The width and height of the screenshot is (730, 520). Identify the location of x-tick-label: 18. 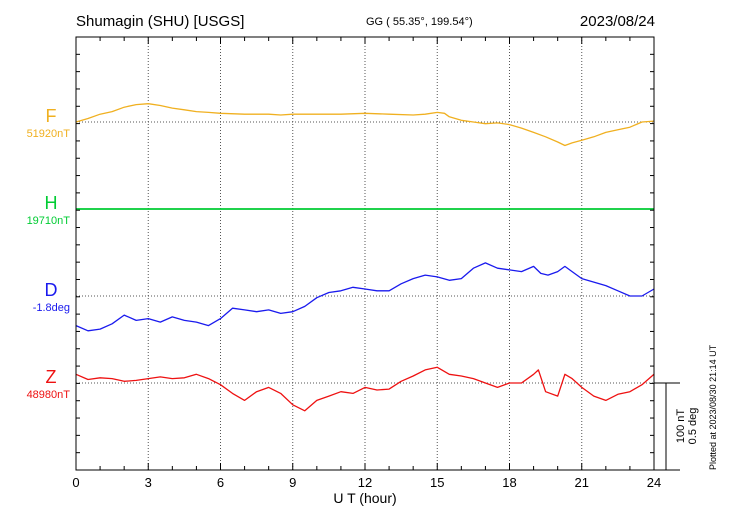
(509, 482).